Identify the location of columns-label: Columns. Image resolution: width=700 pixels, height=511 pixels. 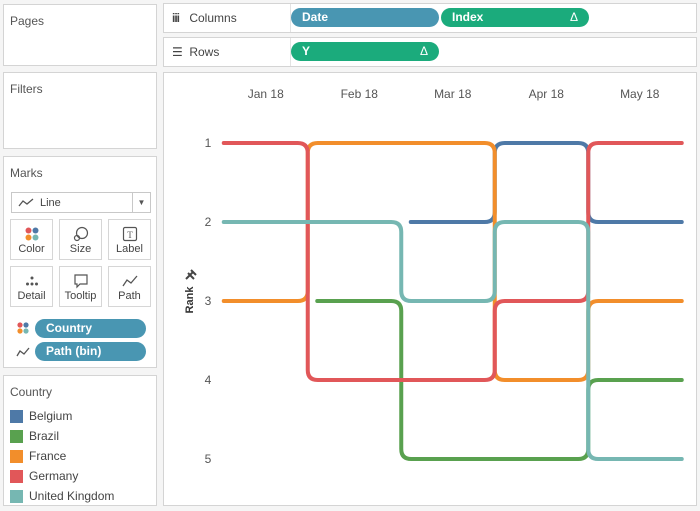
(213, 18).